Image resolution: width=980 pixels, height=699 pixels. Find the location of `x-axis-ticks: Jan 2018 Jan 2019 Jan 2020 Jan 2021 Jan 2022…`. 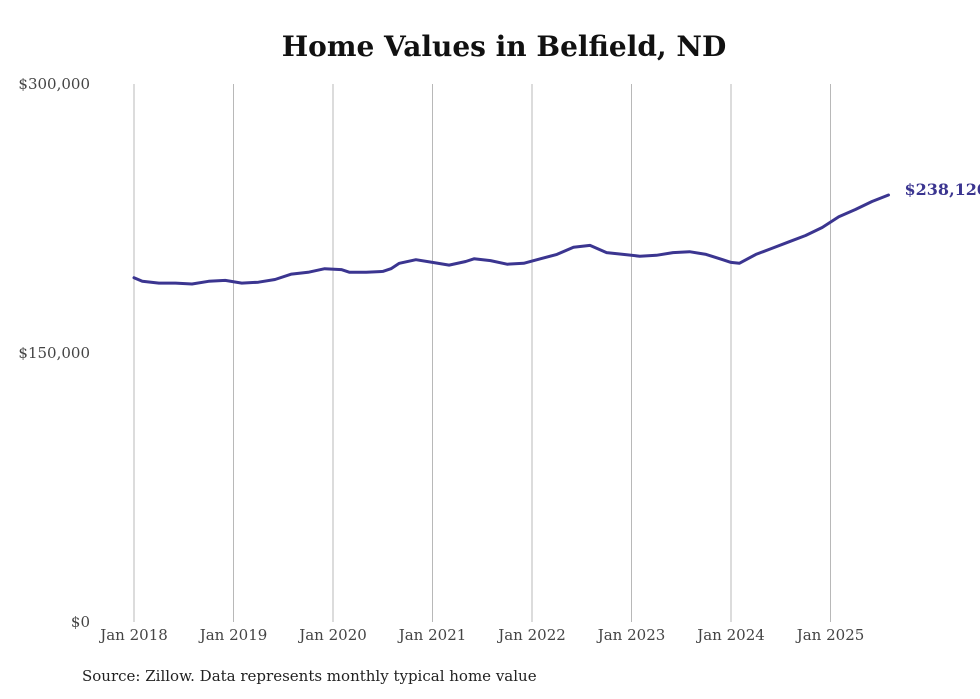

x-axis-ticks: Jan 2018 Jan 2019 Jan 2020 Jan 2021 Jan 2022… is located at coordinates (481, 635).